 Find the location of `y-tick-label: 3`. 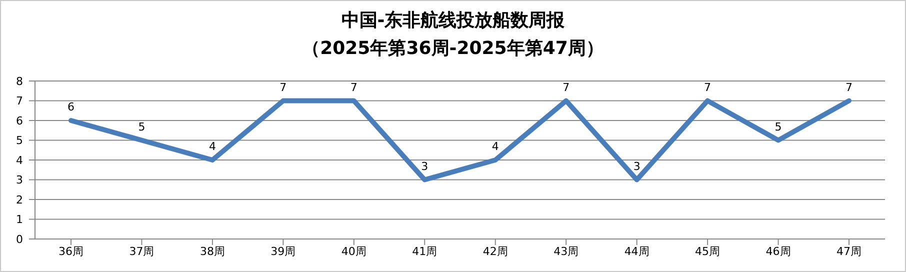

y-tick-label: 3 is located at coordinates (19, 180).